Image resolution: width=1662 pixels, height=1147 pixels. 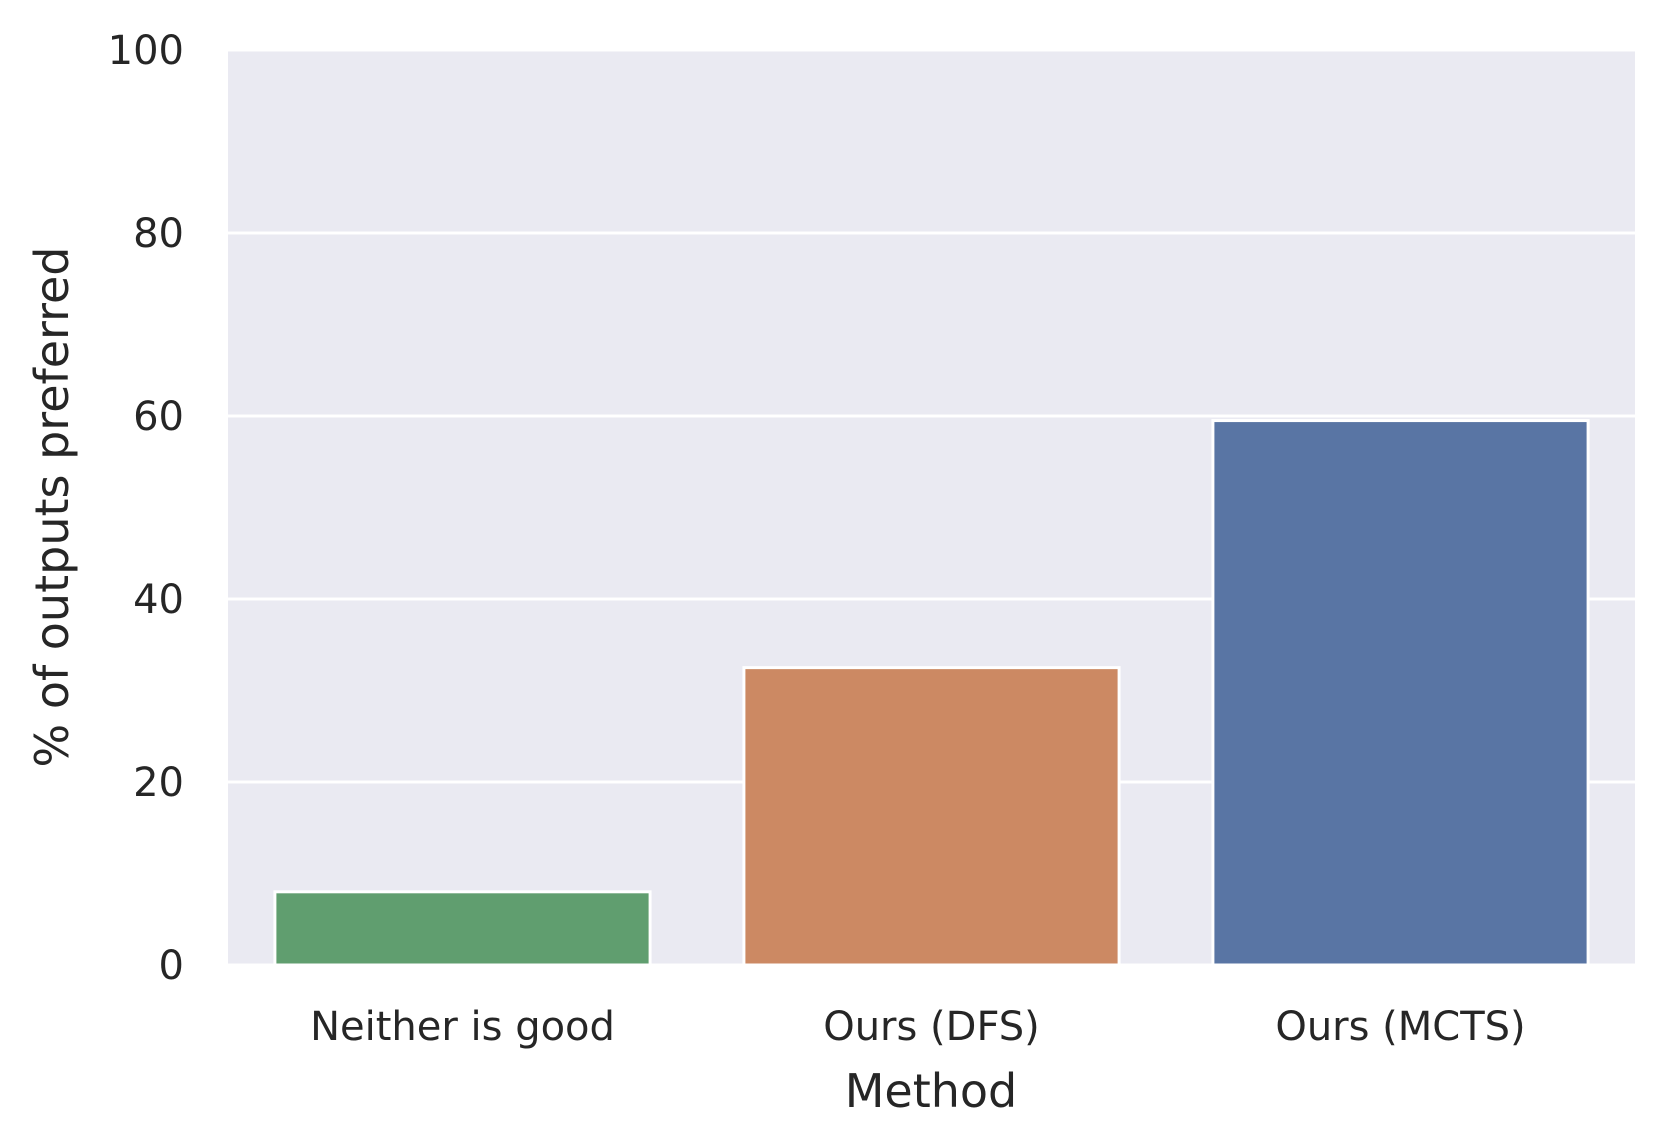 What do you see at coordinates (158, 600) in the screenshot?
I see `y-tick-label: 40` at bounding box center [158, 600].